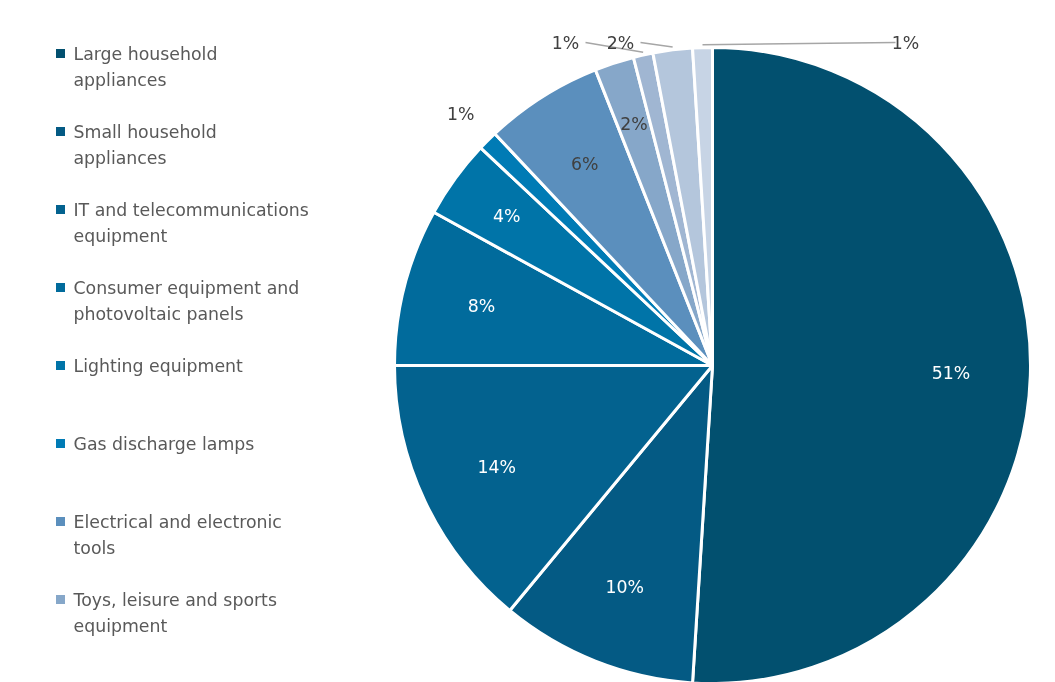  I want to click on data-label: 6%, so click(584, 164).